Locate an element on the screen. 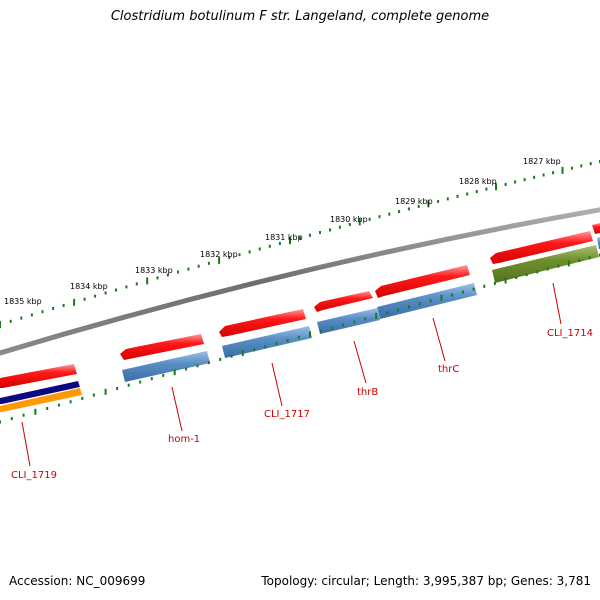 This screenshot has height=600, width=600. gene-label-thrc: thrC is located at coordinates (448, 369).